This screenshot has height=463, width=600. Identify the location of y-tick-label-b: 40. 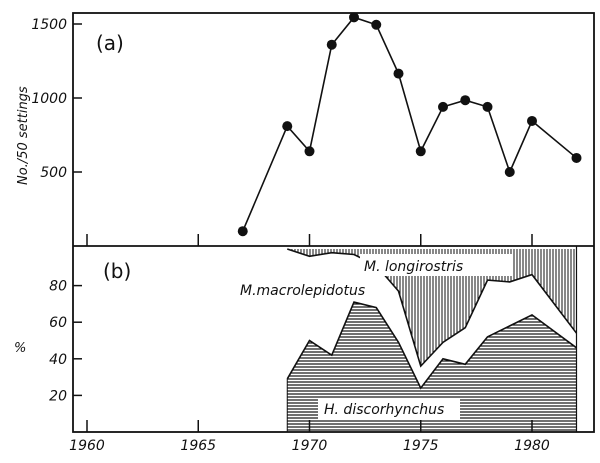
(58, 360).